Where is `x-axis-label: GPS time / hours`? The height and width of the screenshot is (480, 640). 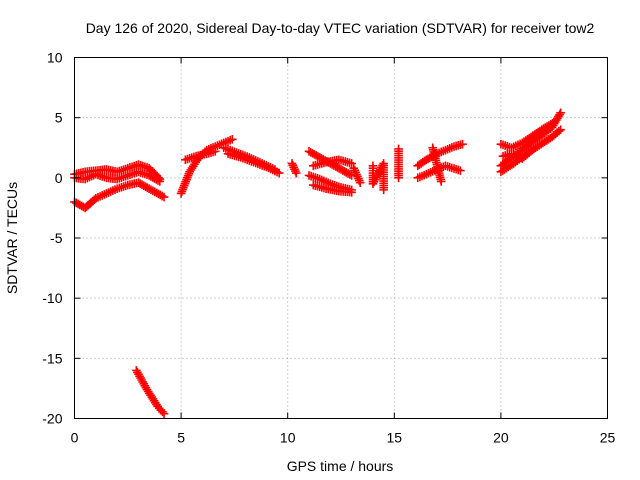
x-axis-label: GPS time / hours is located at coordinates (340, 466).